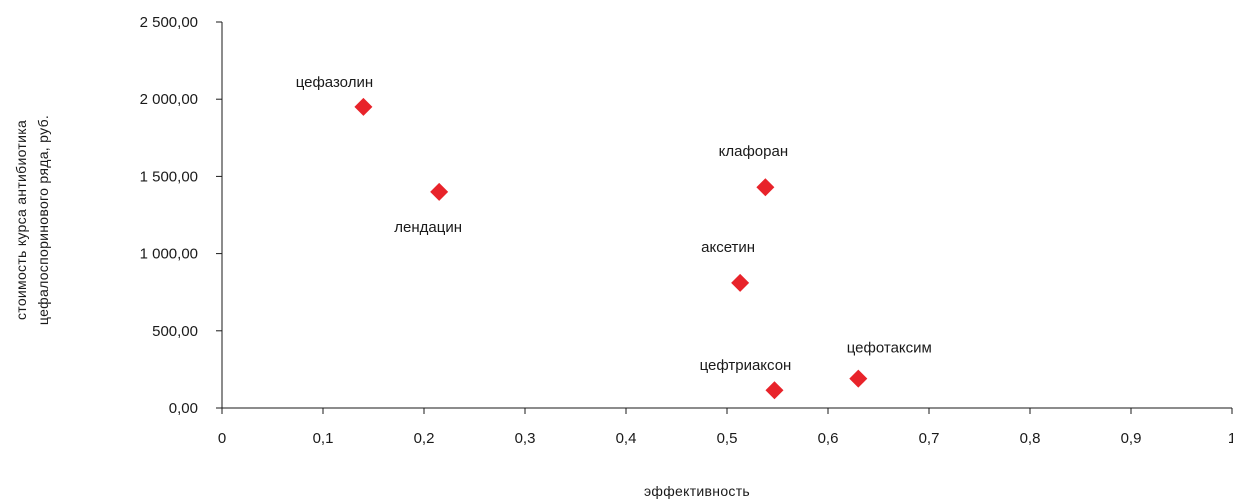  What do you see at coordinates (746, 365) in the screenshot?
I see `data-point-label: цефтриаксон` at bounding box center [746, 365].